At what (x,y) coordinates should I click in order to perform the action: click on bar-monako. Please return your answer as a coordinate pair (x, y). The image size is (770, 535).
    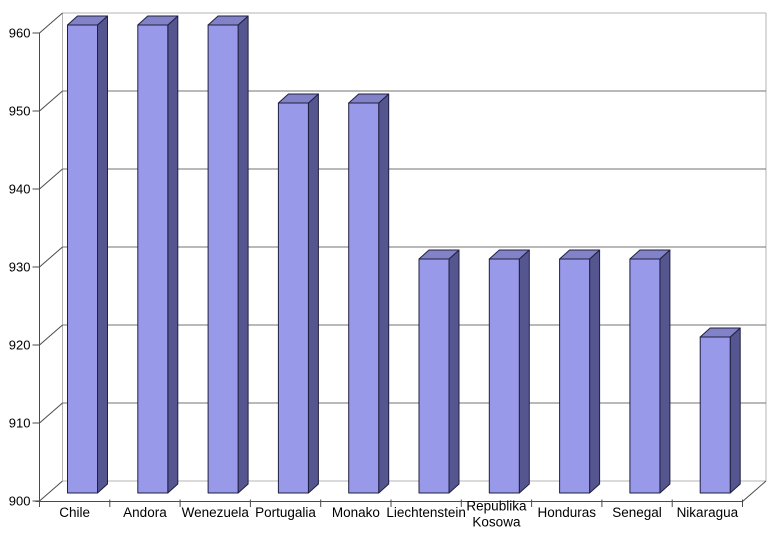
    Looking at the image, I should click on (369, 293).